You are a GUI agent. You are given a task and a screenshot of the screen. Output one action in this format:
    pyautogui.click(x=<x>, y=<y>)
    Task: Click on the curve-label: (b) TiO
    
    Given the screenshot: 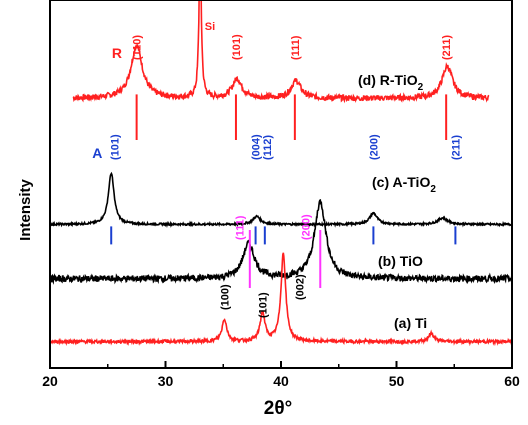 What is the action you would take?
    pyautogui.click(x=400, y=261)
    